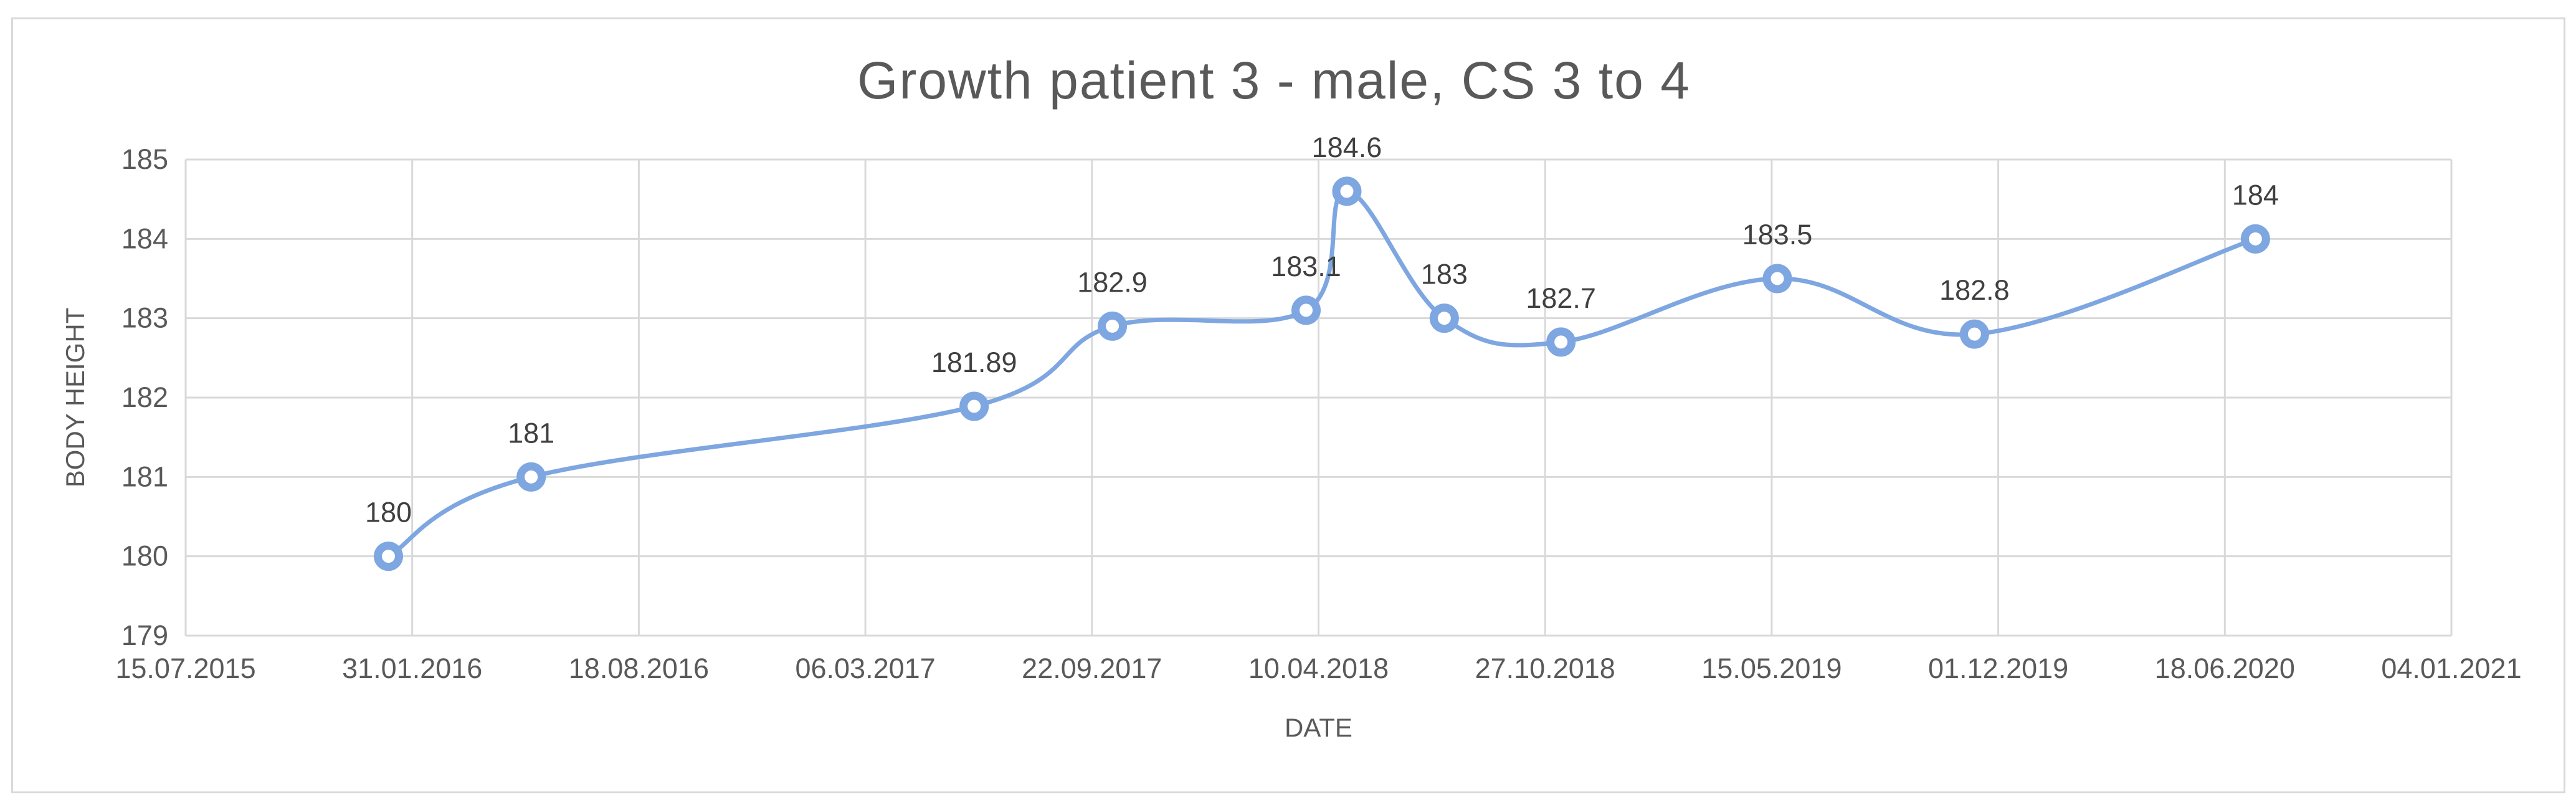 Image resolution: width=2576 pixels, height=812 pixels. What do you see at coordinates (388, 512) in the screenshot?
I see `data-label: 180` at bounding box center [388, 512].